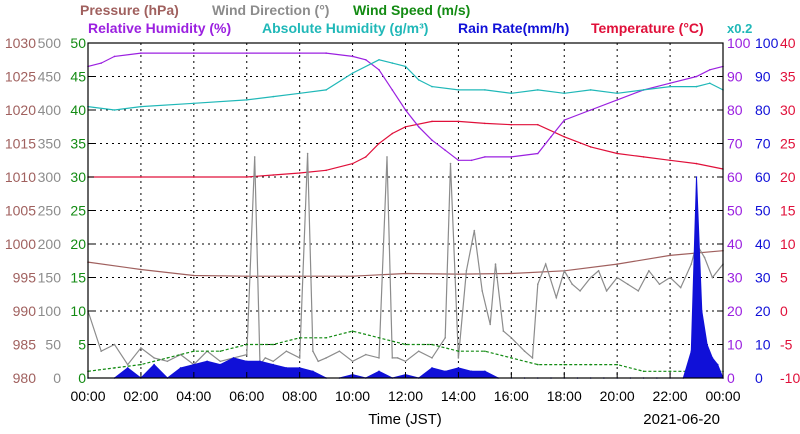 The width and height of the screenshot is (800, 434). What do you see at coordinates (78, 211) in the screenshot?
I see `wind_speed-tick-label: 25` at bounding box center [78, 211].